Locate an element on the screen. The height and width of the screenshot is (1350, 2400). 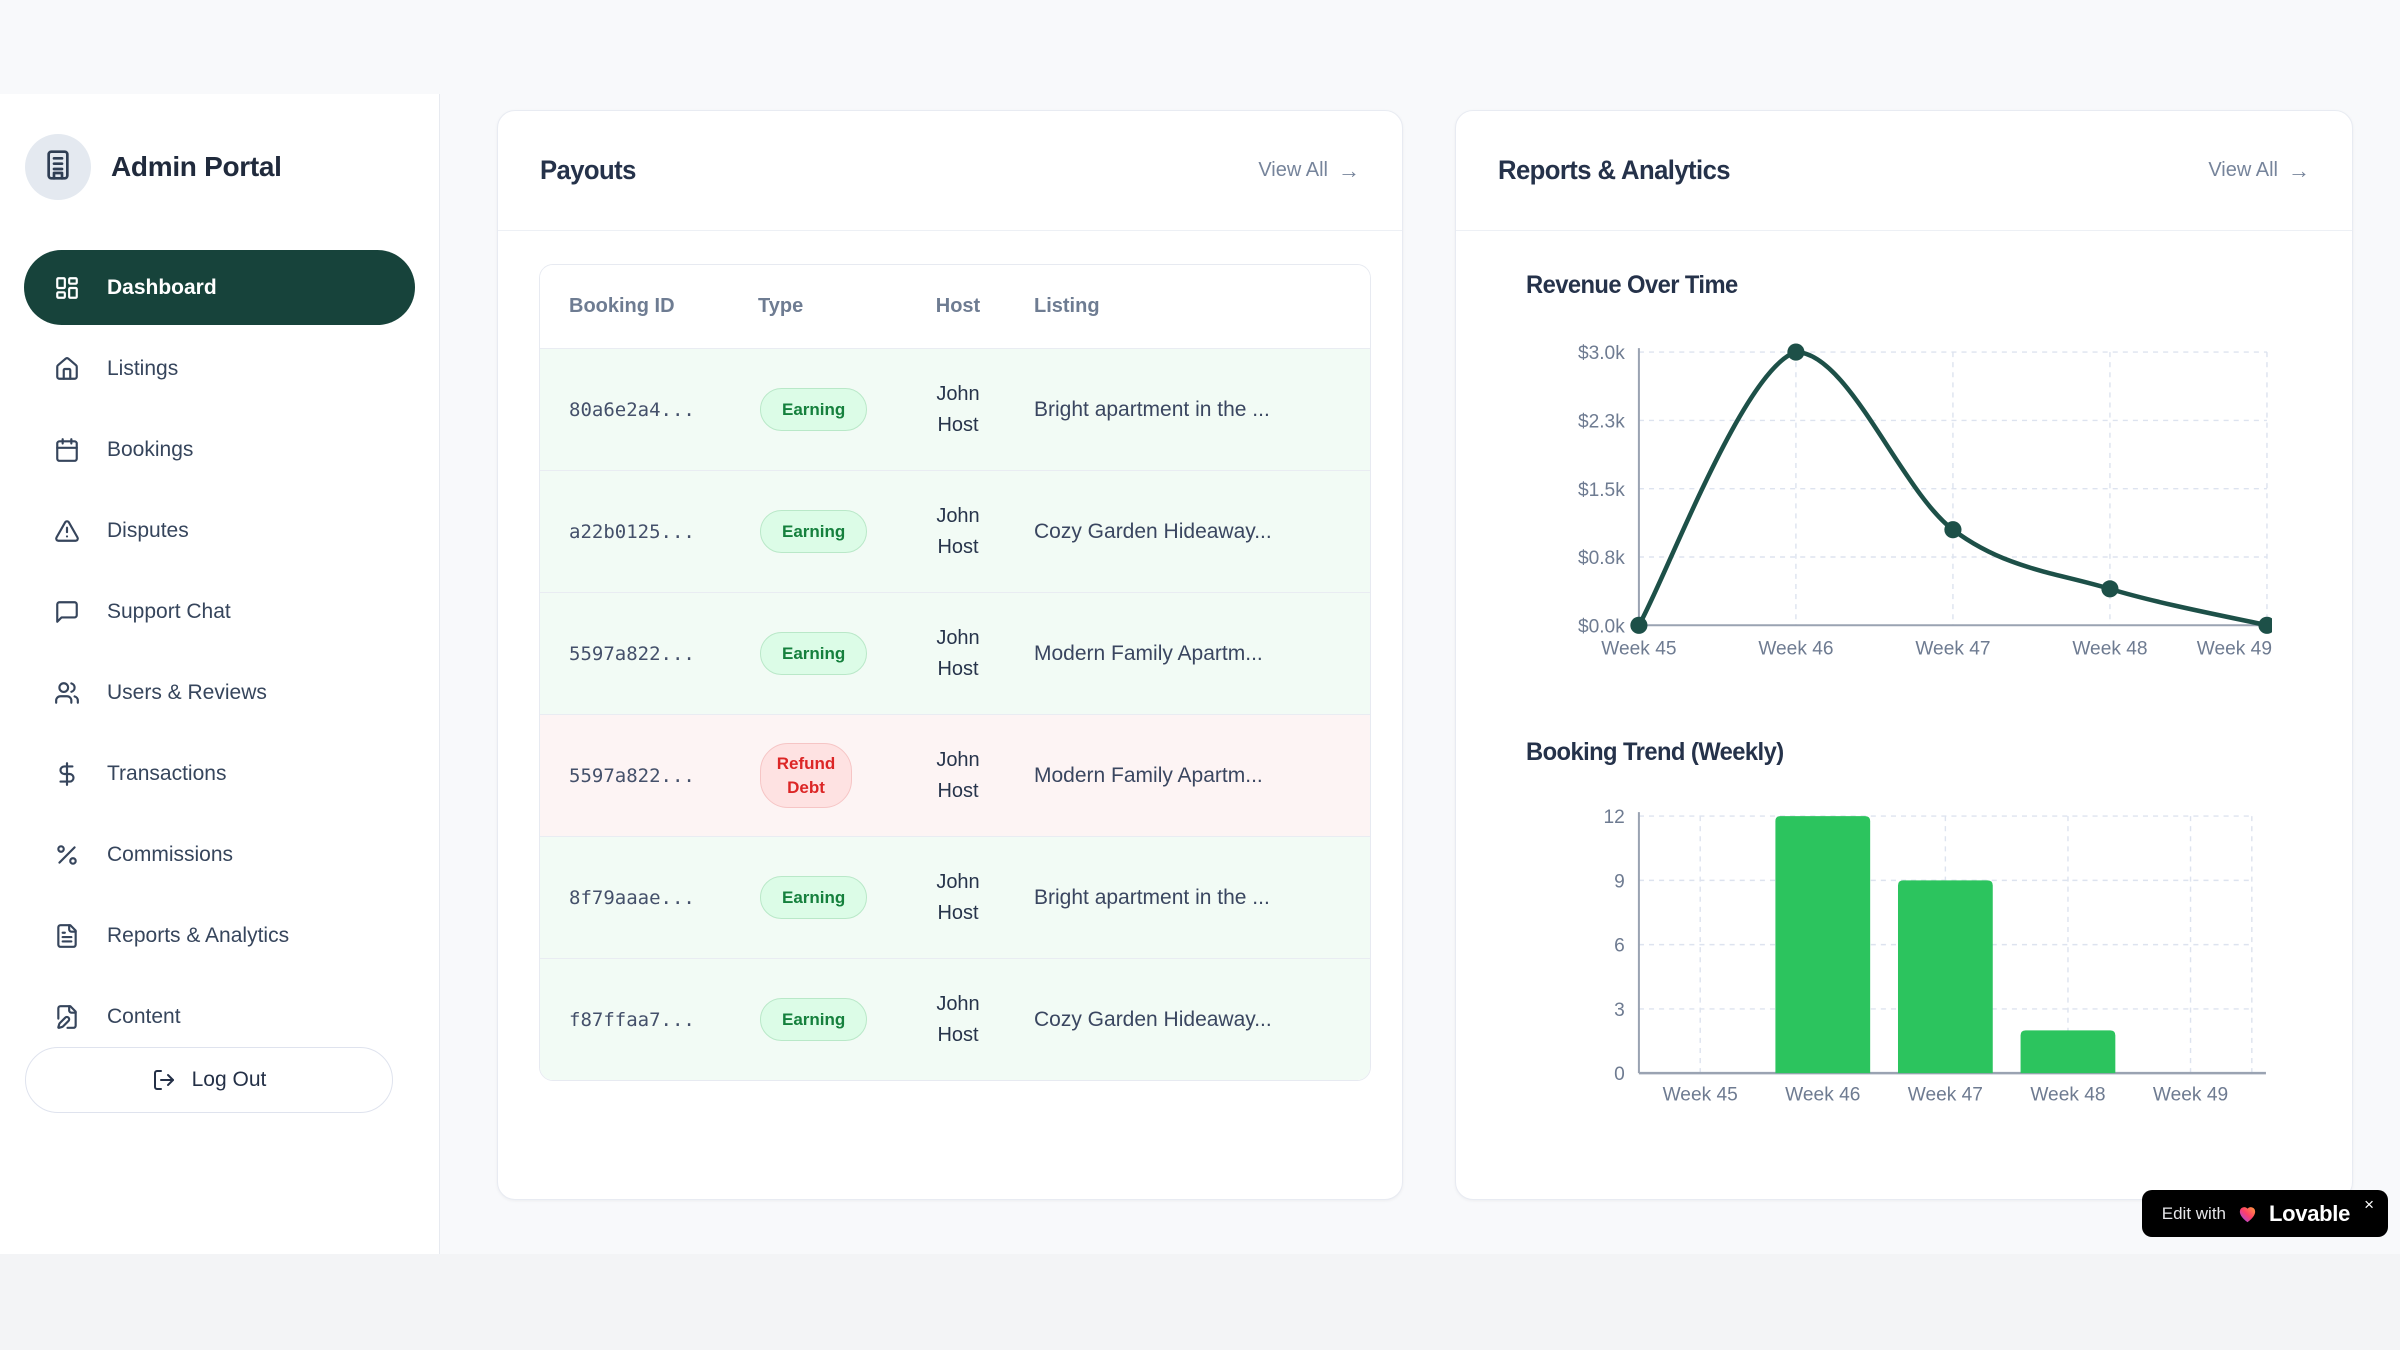
reports-title: Reports & Analytics is located at coordinates (1614, 170).